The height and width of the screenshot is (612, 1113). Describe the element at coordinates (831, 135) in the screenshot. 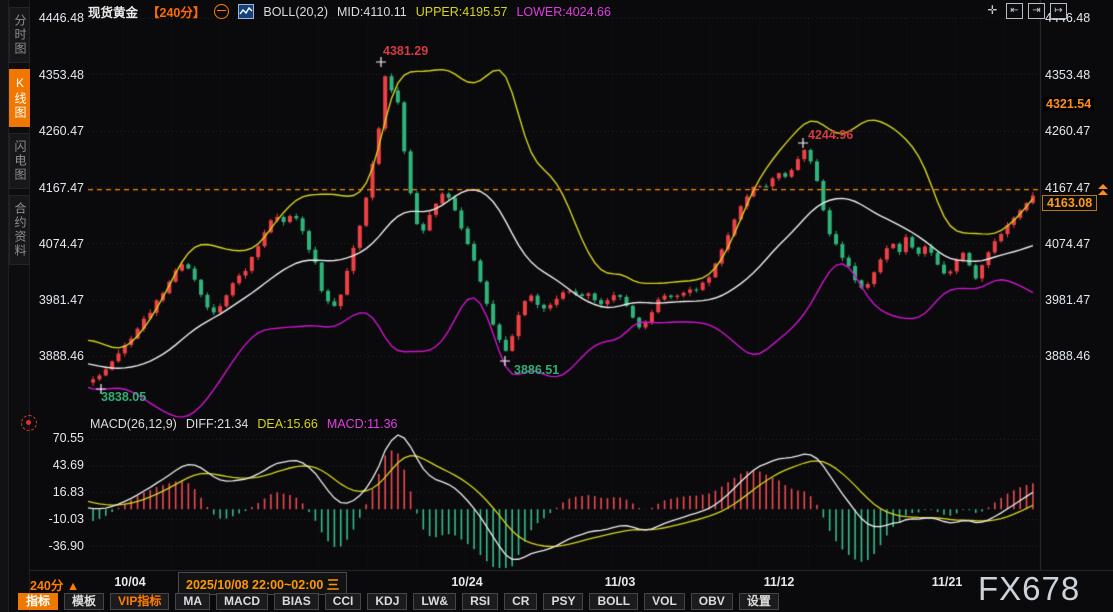

I see `swing-high-label: 4244.96` at that location.